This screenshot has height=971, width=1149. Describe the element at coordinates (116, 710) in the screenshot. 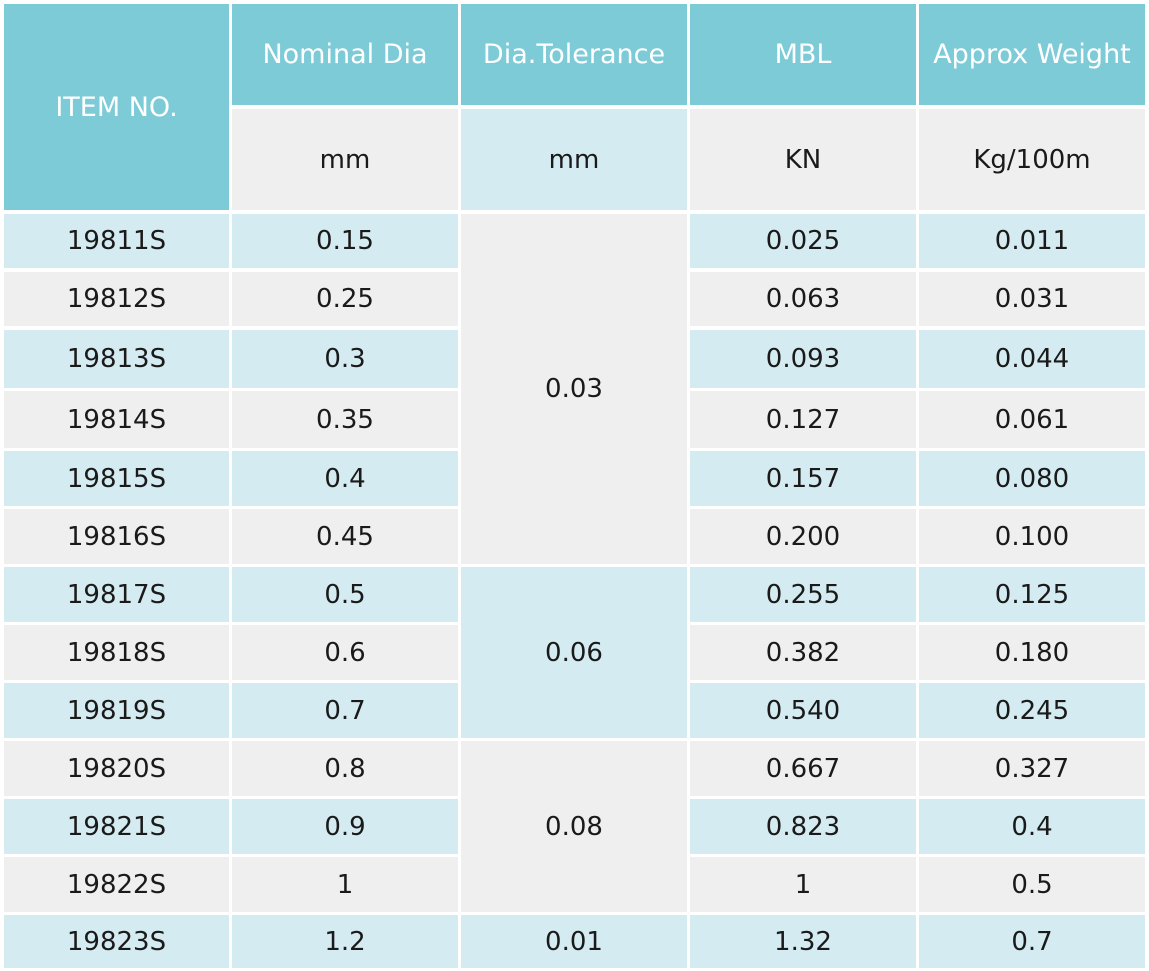

I see `cell-item-no: 19819S` at that location.